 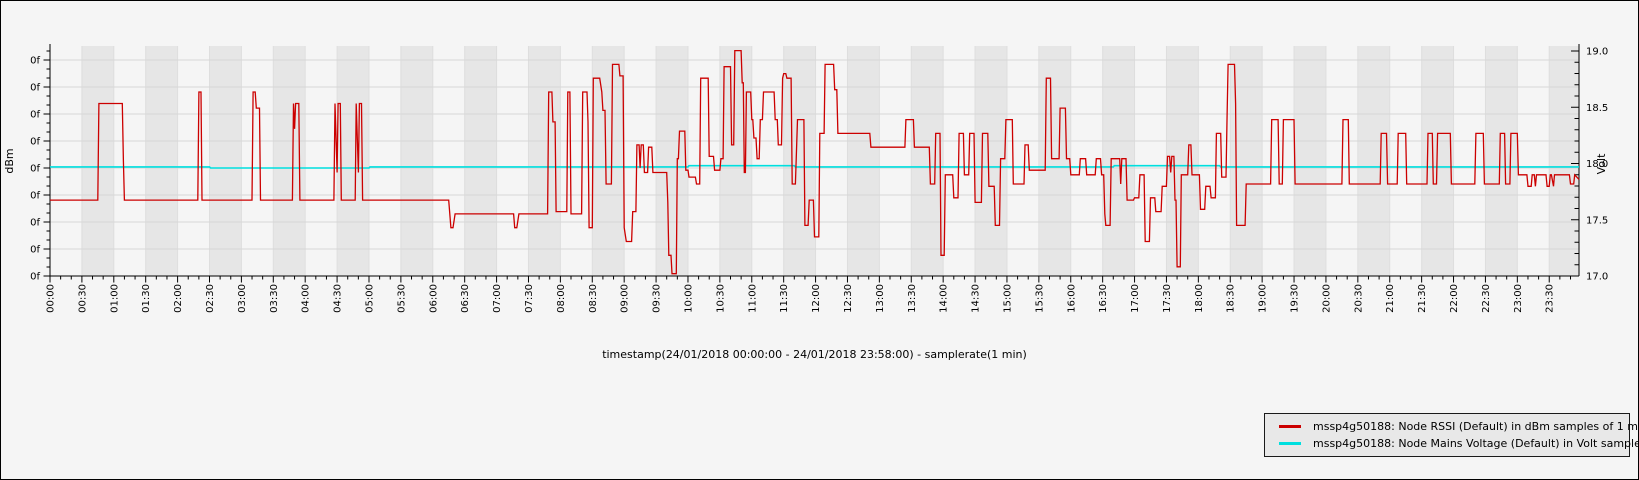 I want to click on svg-text: 18.0, so click(x=1597, y=164).